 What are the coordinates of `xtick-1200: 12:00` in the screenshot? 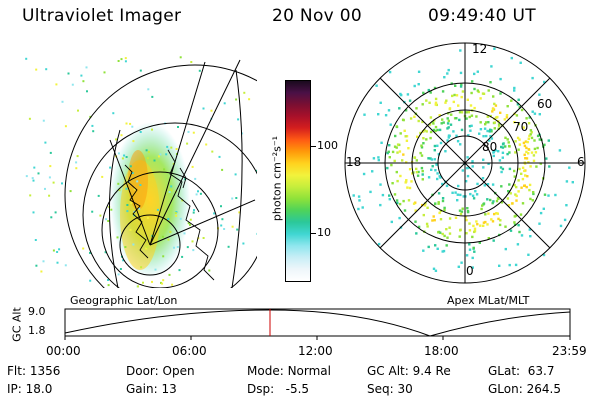 It's located at (315, 351).